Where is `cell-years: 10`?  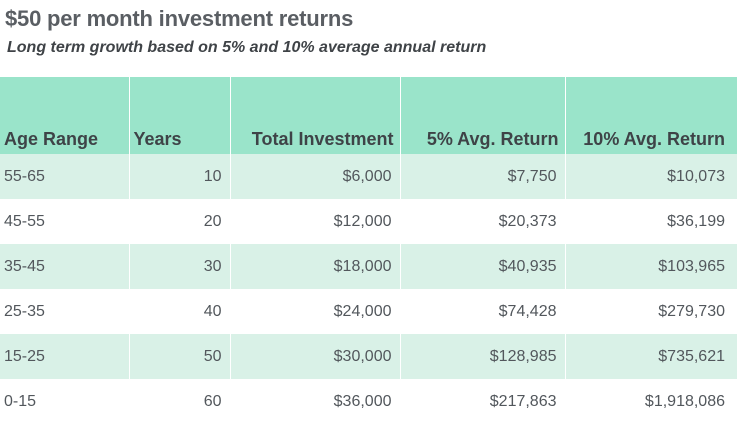
cell-years: 10 is located at coordinates (180, 176).